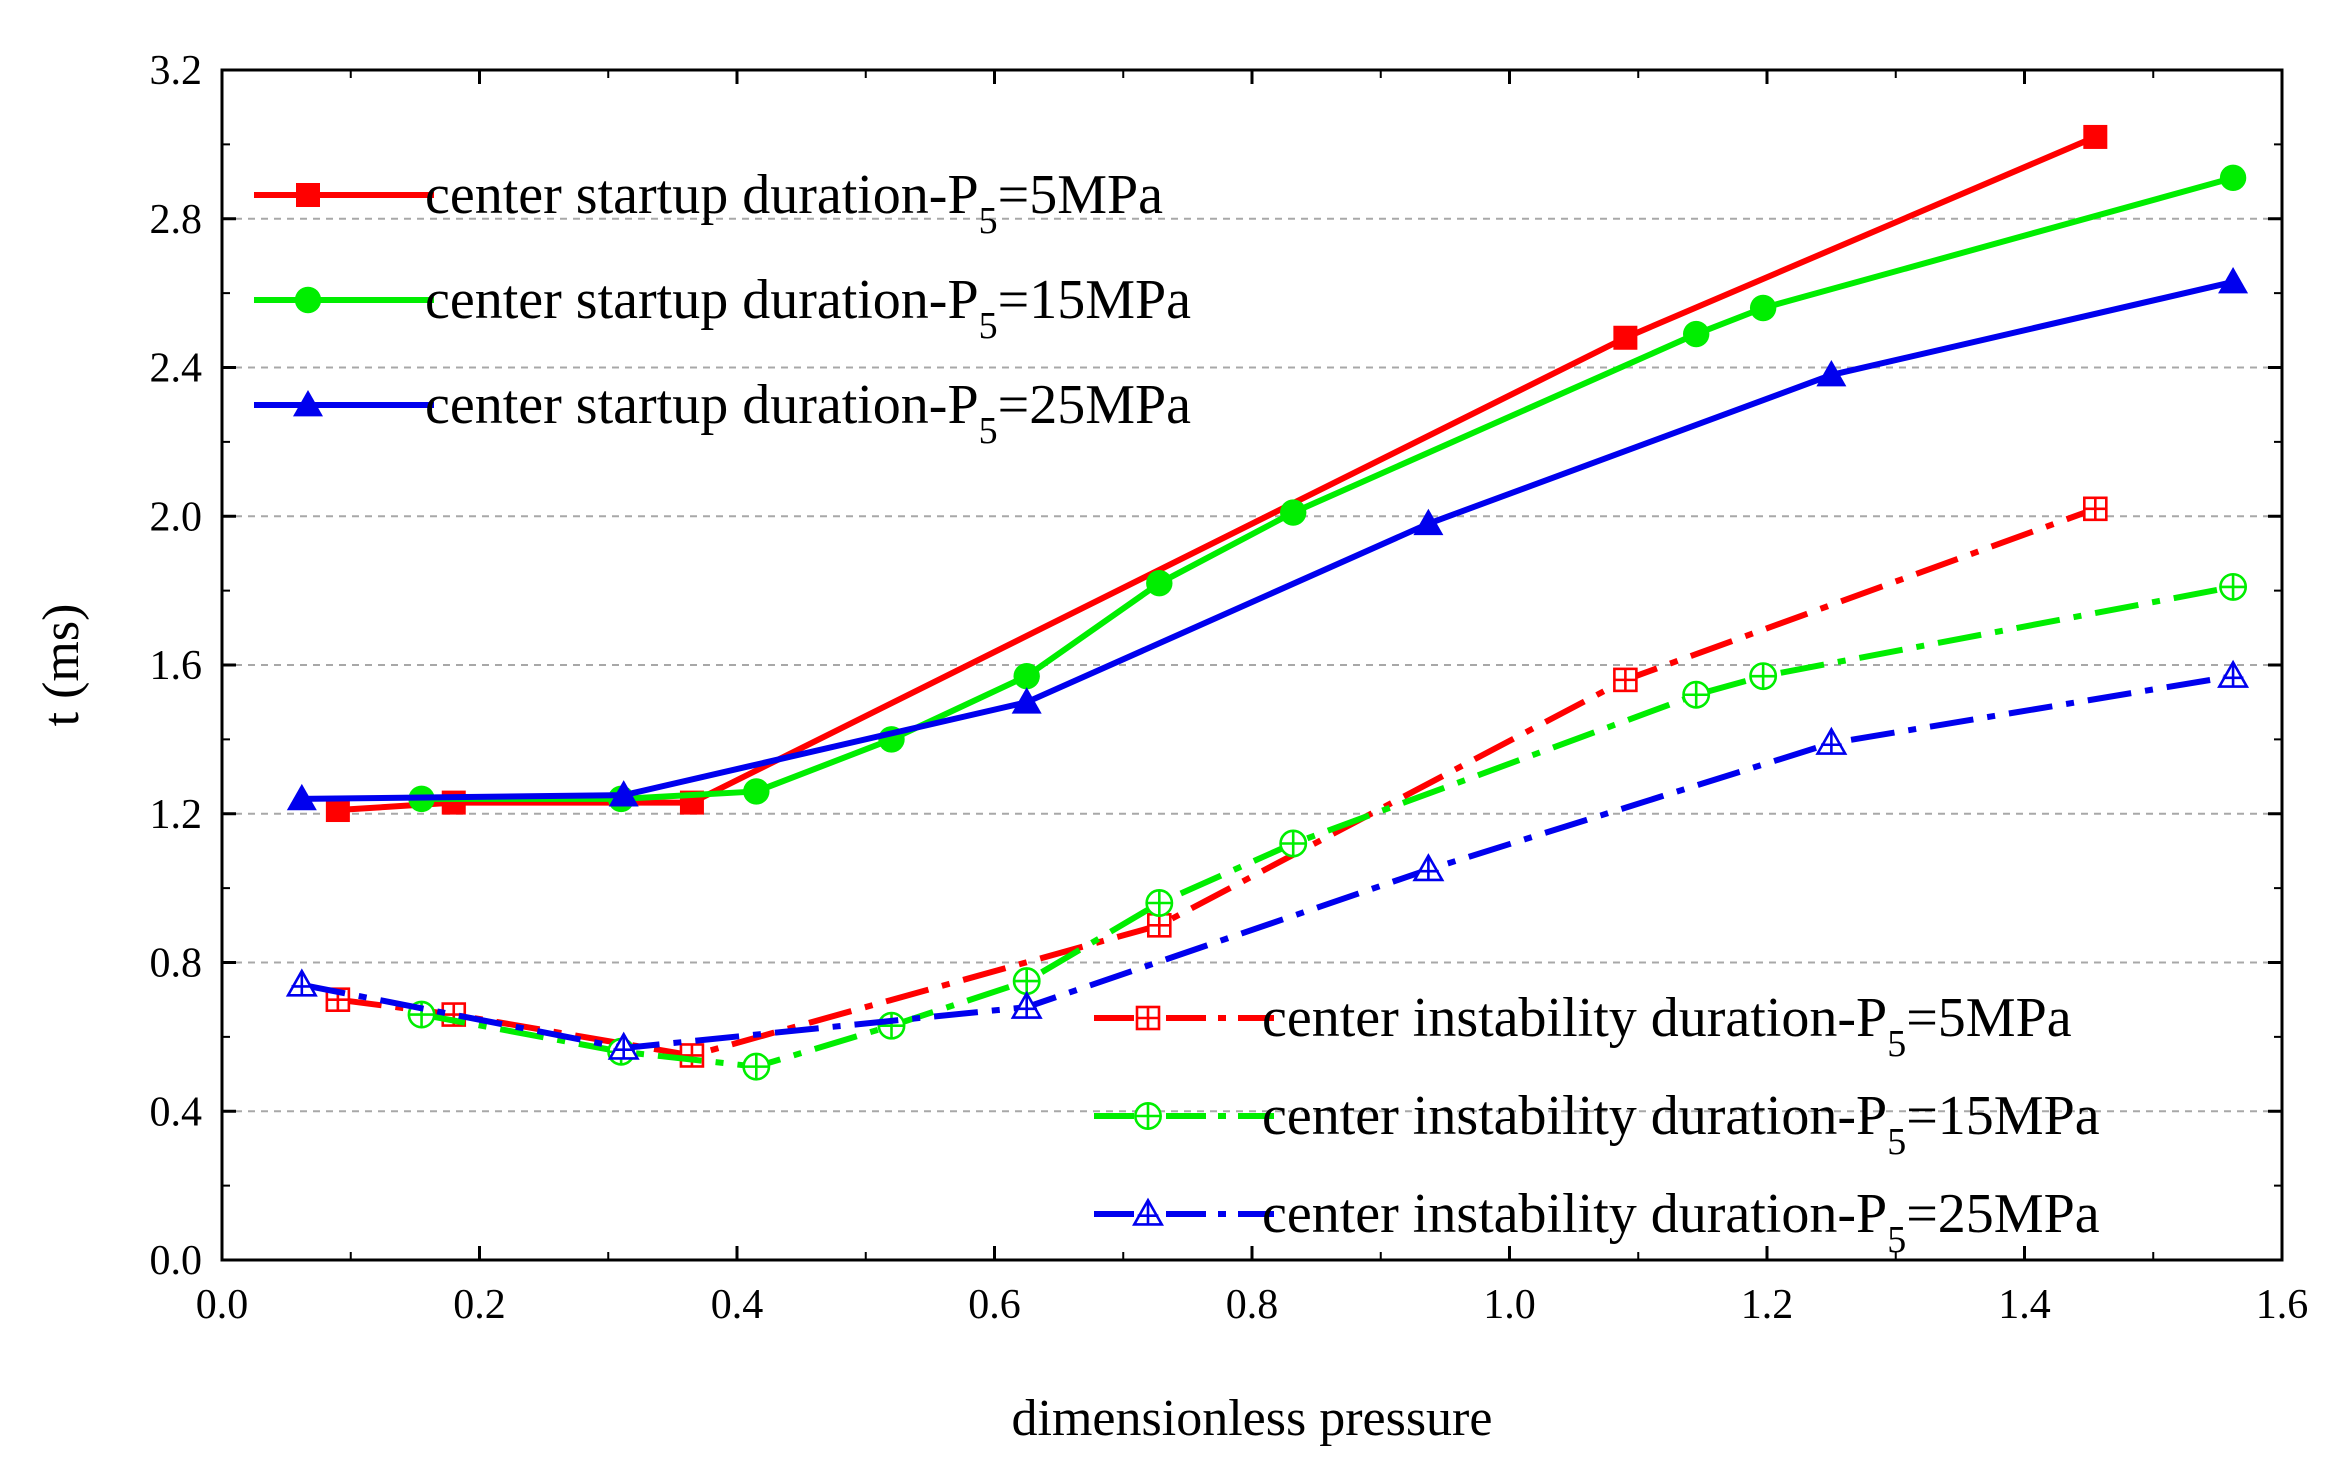 This screenshot has height=1476, width=2348. Describe the element at coordinates (479, 1305) in the screenshot. I see `x-tick-label: 0.2` at that location.